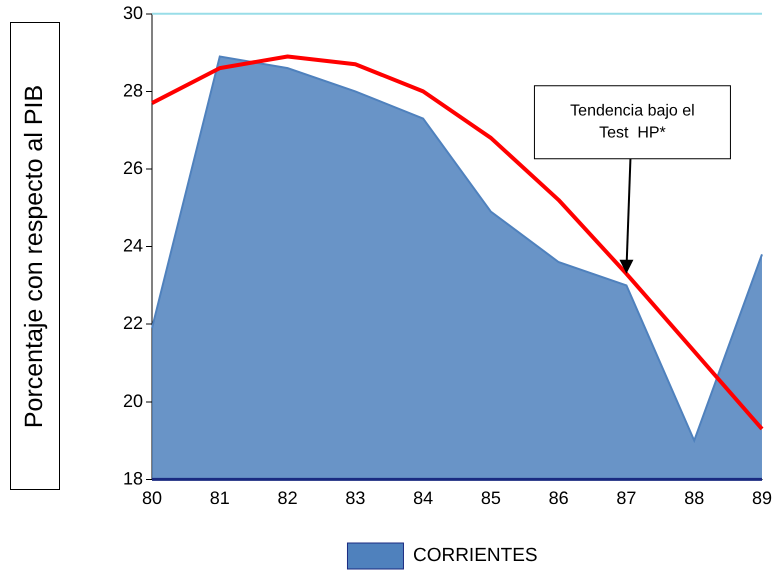  What do you see at coordinates (133, 90) in the screenshot?
I see `y-tick-label: 28` at bounding box center [133, 90].